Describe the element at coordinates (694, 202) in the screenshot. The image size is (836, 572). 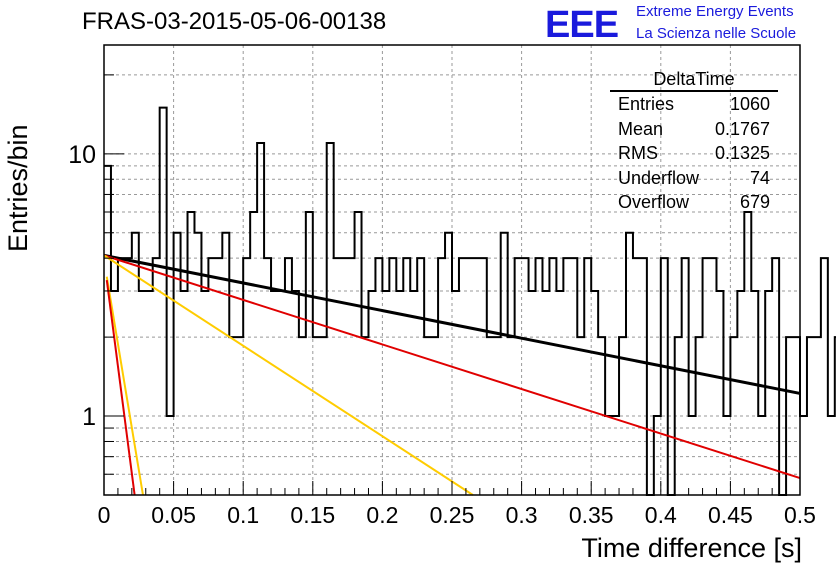
I see `stats-row-overflow: Overflow 679` at that location.